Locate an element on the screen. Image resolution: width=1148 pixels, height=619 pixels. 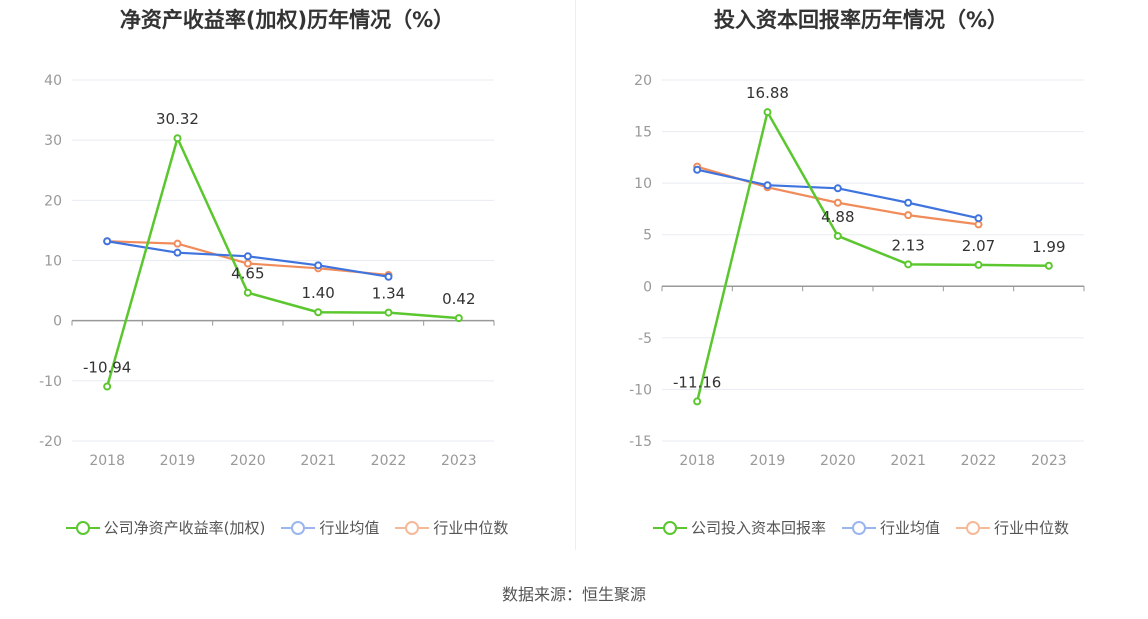
data-label: 2.13 is located at coordinates (907, 245).